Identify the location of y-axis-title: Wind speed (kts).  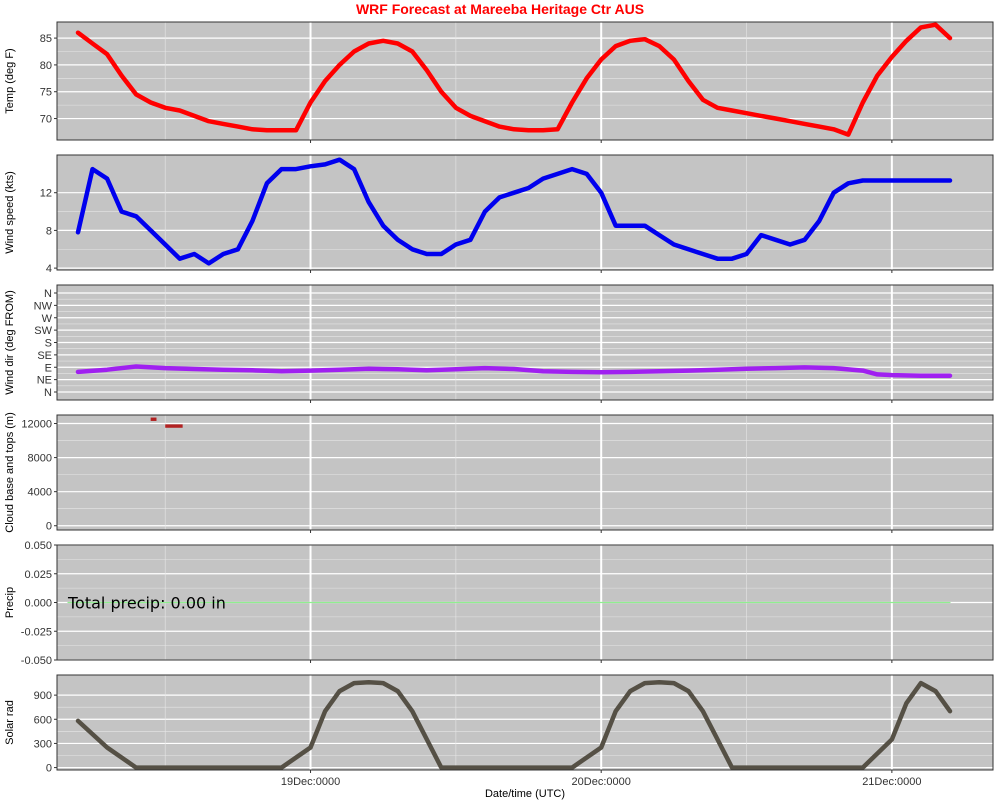
(10, 212).